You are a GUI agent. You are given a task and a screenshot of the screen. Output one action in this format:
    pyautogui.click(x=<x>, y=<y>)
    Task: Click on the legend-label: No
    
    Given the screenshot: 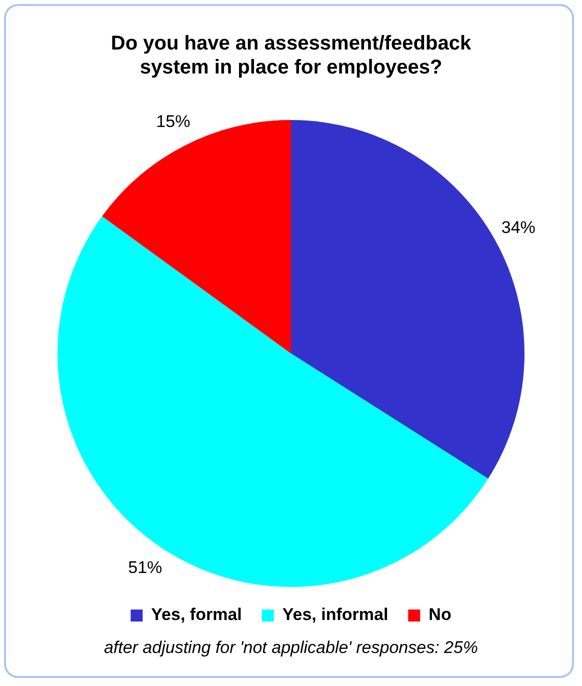 What is the action you would take?
    pyautogui.click(x=440, y=614)
    